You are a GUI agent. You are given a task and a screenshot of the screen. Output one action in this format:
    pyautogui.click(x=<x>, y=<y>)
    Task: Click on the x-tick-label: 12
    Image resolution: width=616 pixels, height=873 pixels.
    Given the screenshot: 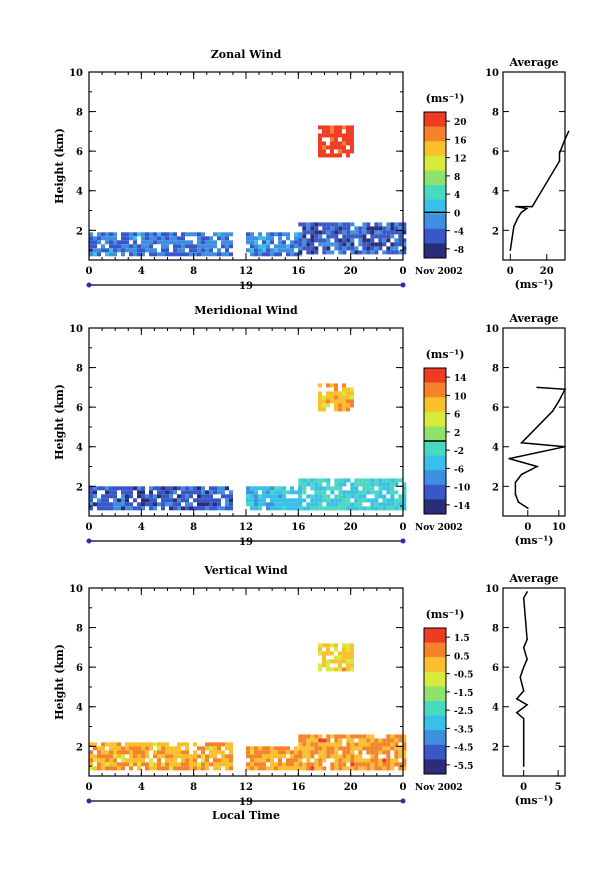 What is the action you would take?
    pyautogui.click(x=246, y=271)
    